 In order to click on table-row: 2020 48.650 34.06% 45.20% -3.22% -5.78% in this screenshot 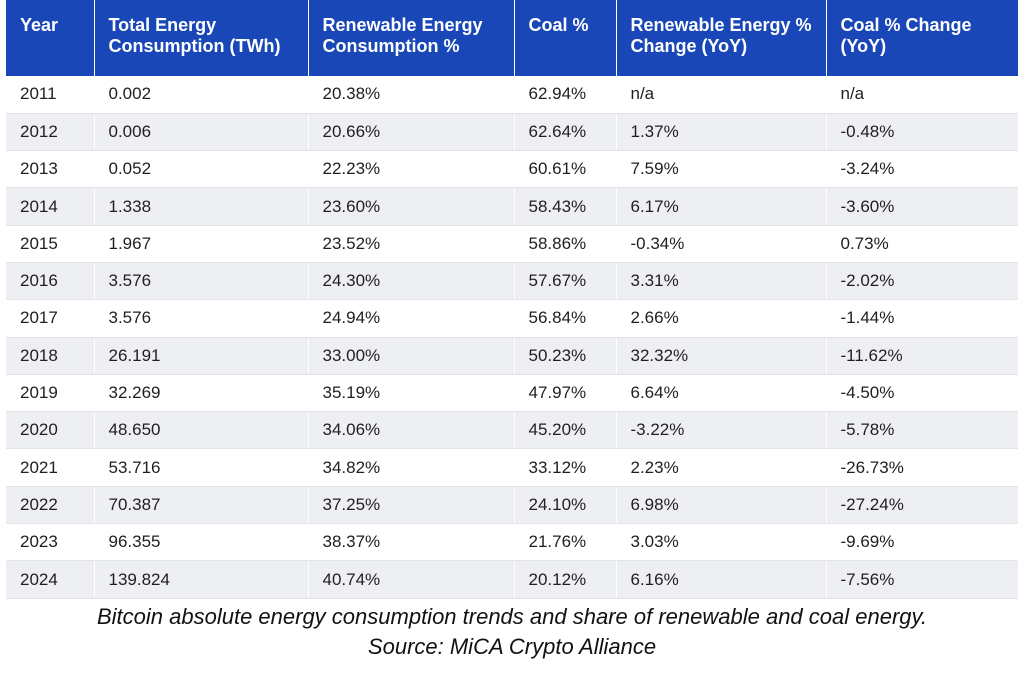, I will do `click(512, 430)`.